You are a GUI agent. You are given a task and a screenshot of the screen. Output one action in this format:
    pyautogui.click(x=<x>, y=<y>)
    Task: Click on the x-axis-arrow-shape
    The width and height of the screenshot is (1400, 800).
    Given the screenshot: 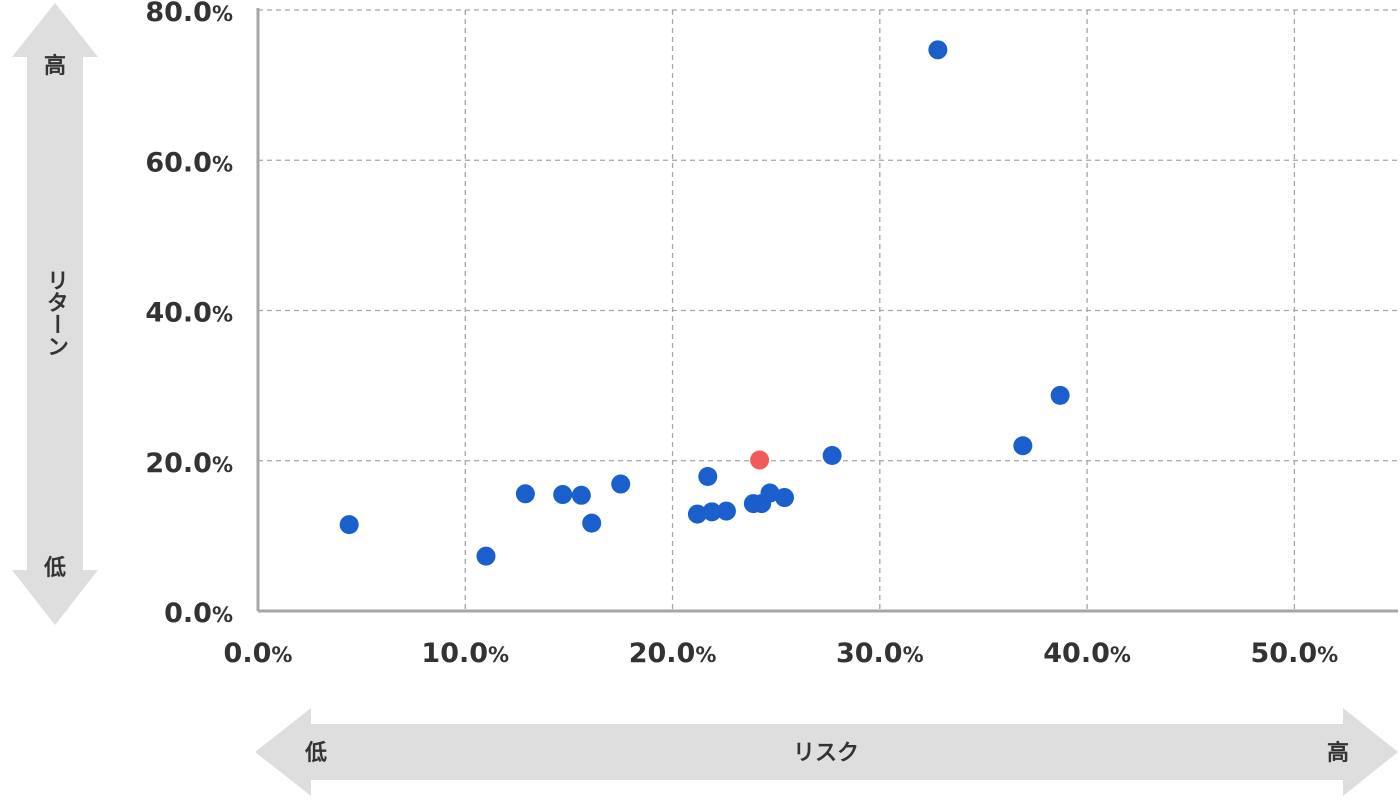 What is the action you would take?
    pyautogui.click(x=826, y=752)
    